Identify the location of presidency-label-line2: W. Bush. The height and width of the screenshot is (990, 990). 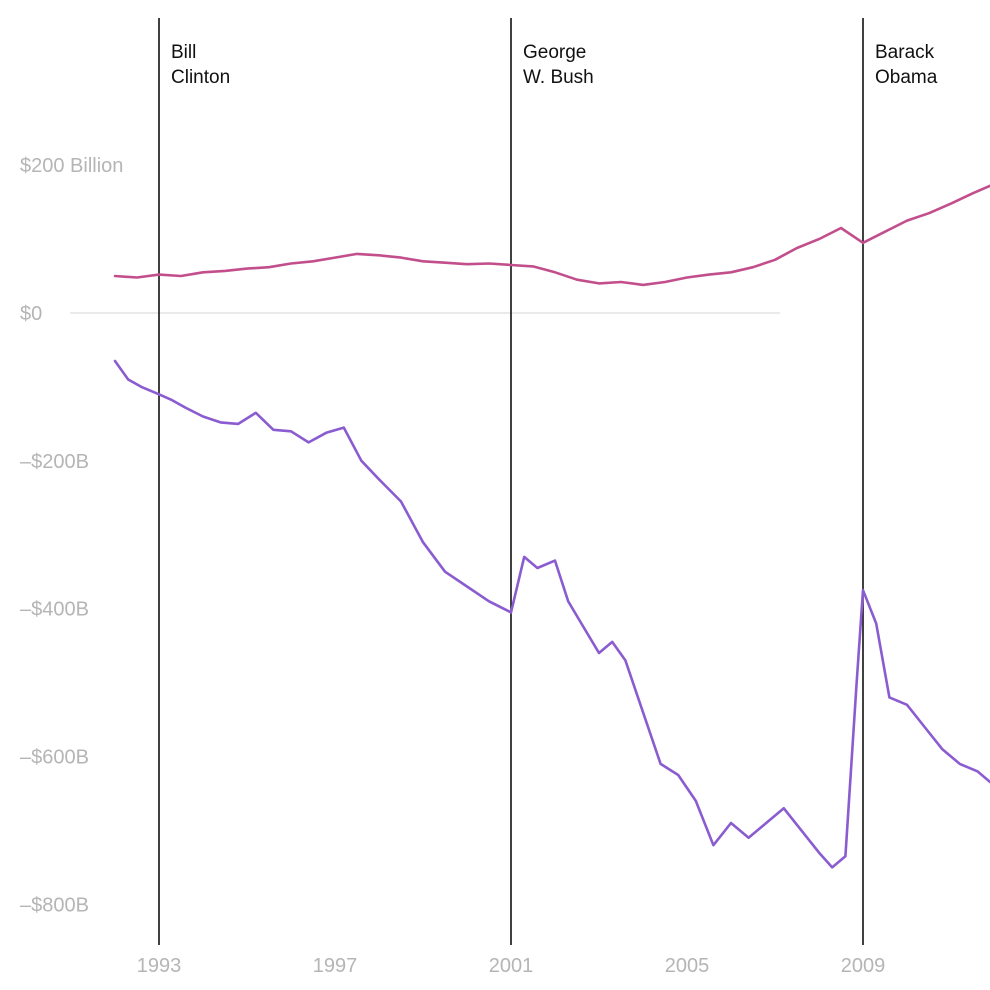
(558, 77).